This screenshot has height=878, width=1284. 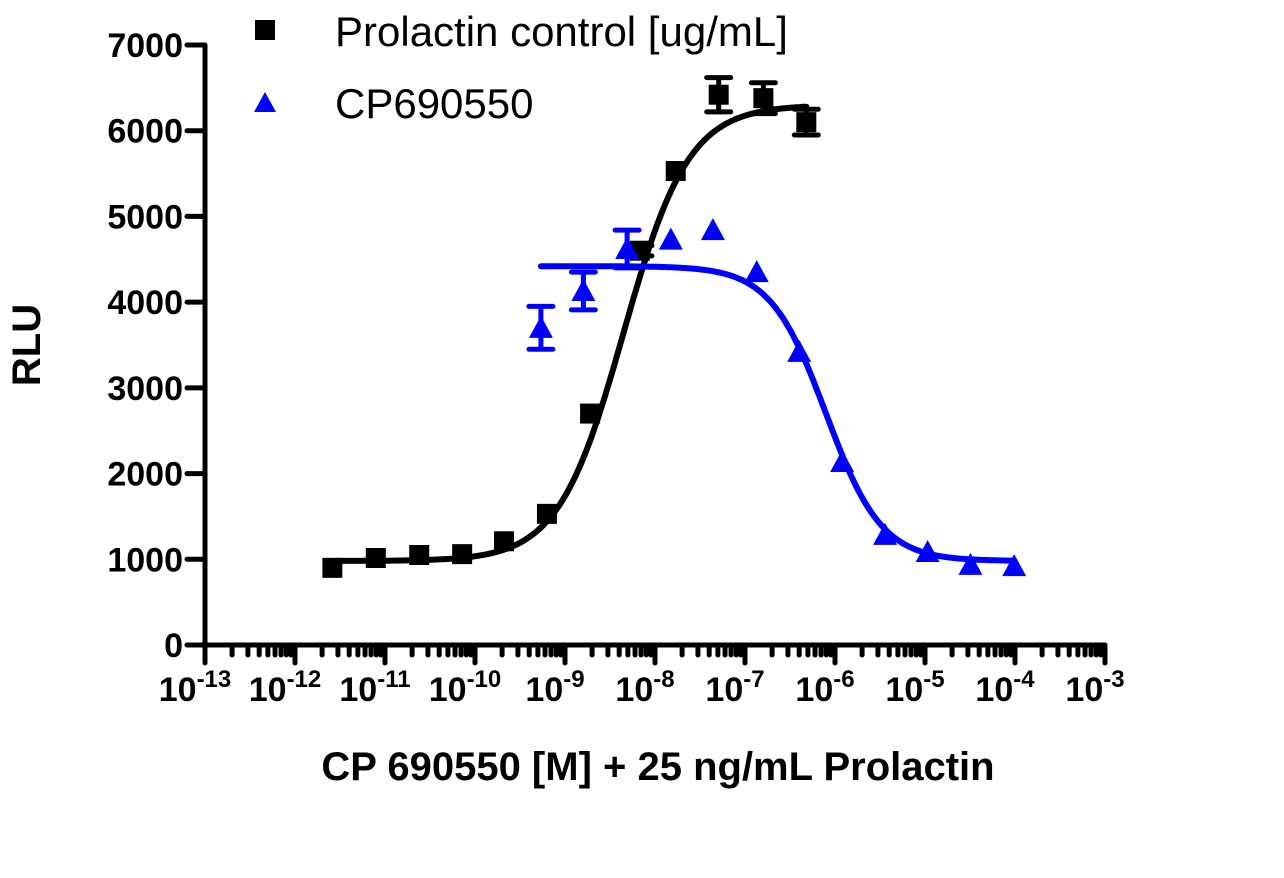 I want to click on legend-marker-triangle, so click(x=265, y=102).